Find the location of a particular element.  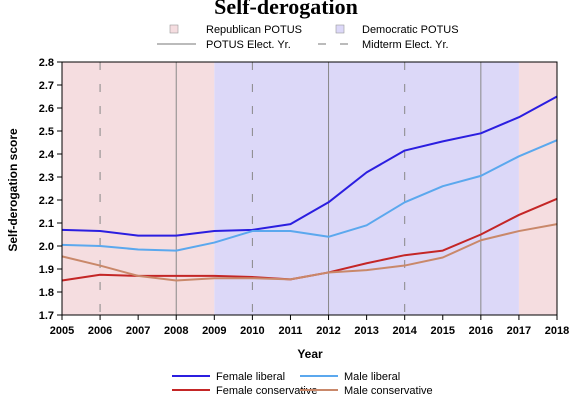

legend-democratic-swatch is located at coordinates (340, 29).